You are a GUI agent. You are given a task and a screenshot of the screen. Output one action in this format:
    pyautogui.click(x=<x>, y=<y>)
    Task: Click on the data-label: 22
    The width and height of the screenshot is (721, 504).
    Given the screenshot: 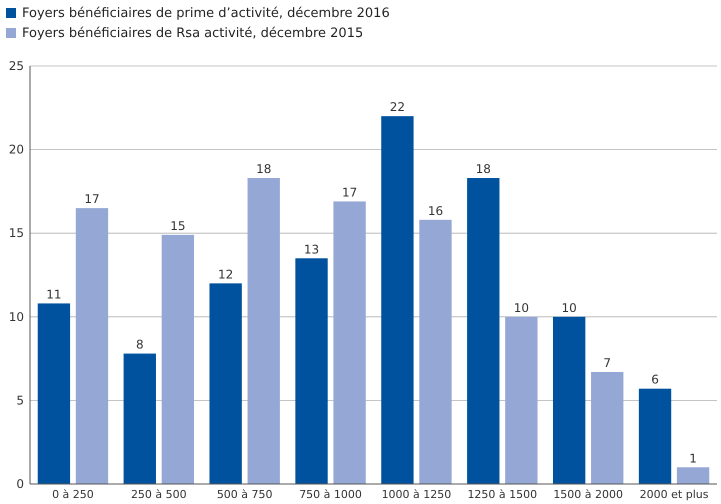 What is the action you would take?
    pyautogui.click(x=398, y=107)
    